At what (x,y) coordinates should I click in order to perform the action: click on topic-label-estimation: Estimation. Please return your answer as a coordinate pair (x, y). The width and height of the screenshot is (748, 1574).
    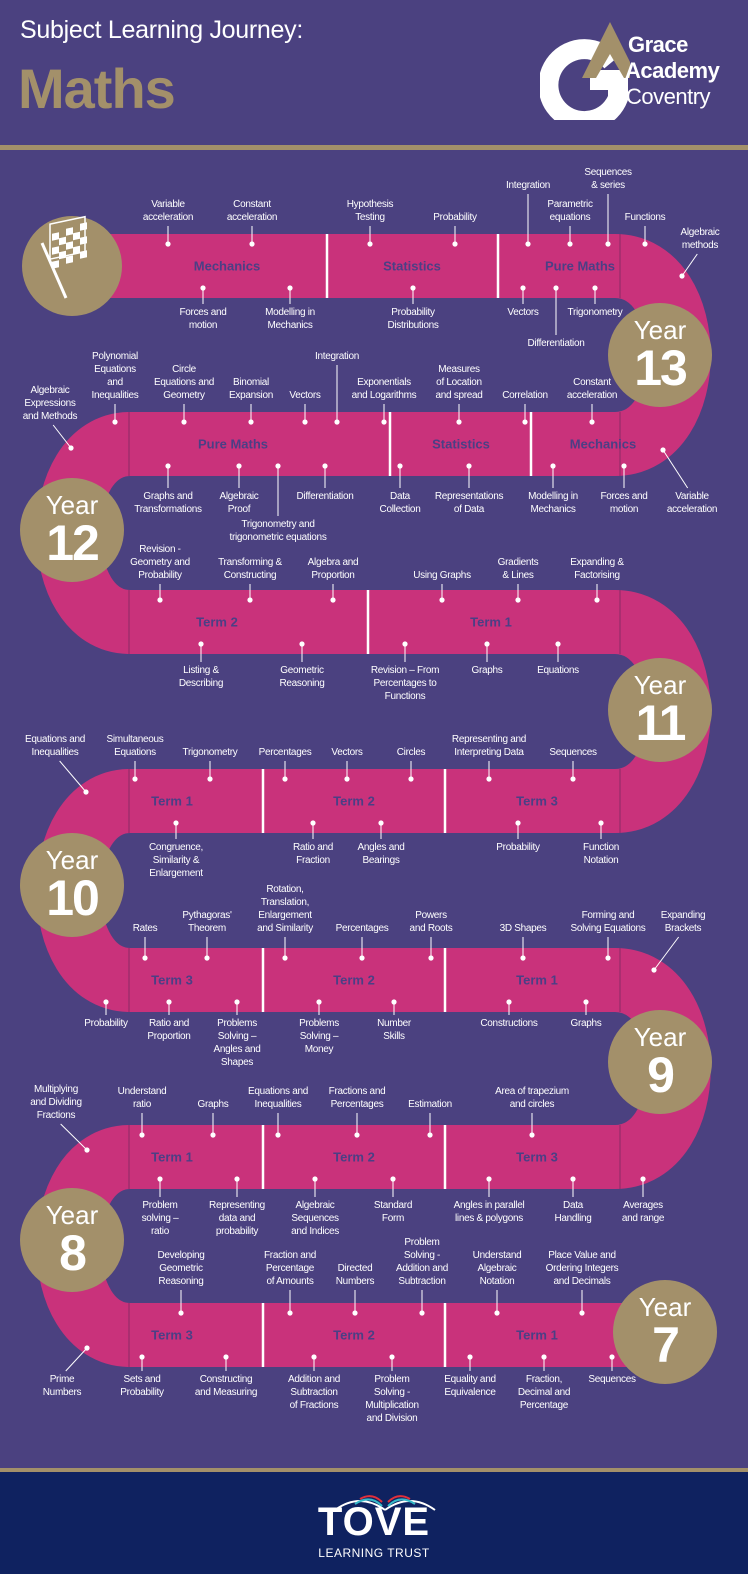
    Looking at the image, I should click on (430, 1104).